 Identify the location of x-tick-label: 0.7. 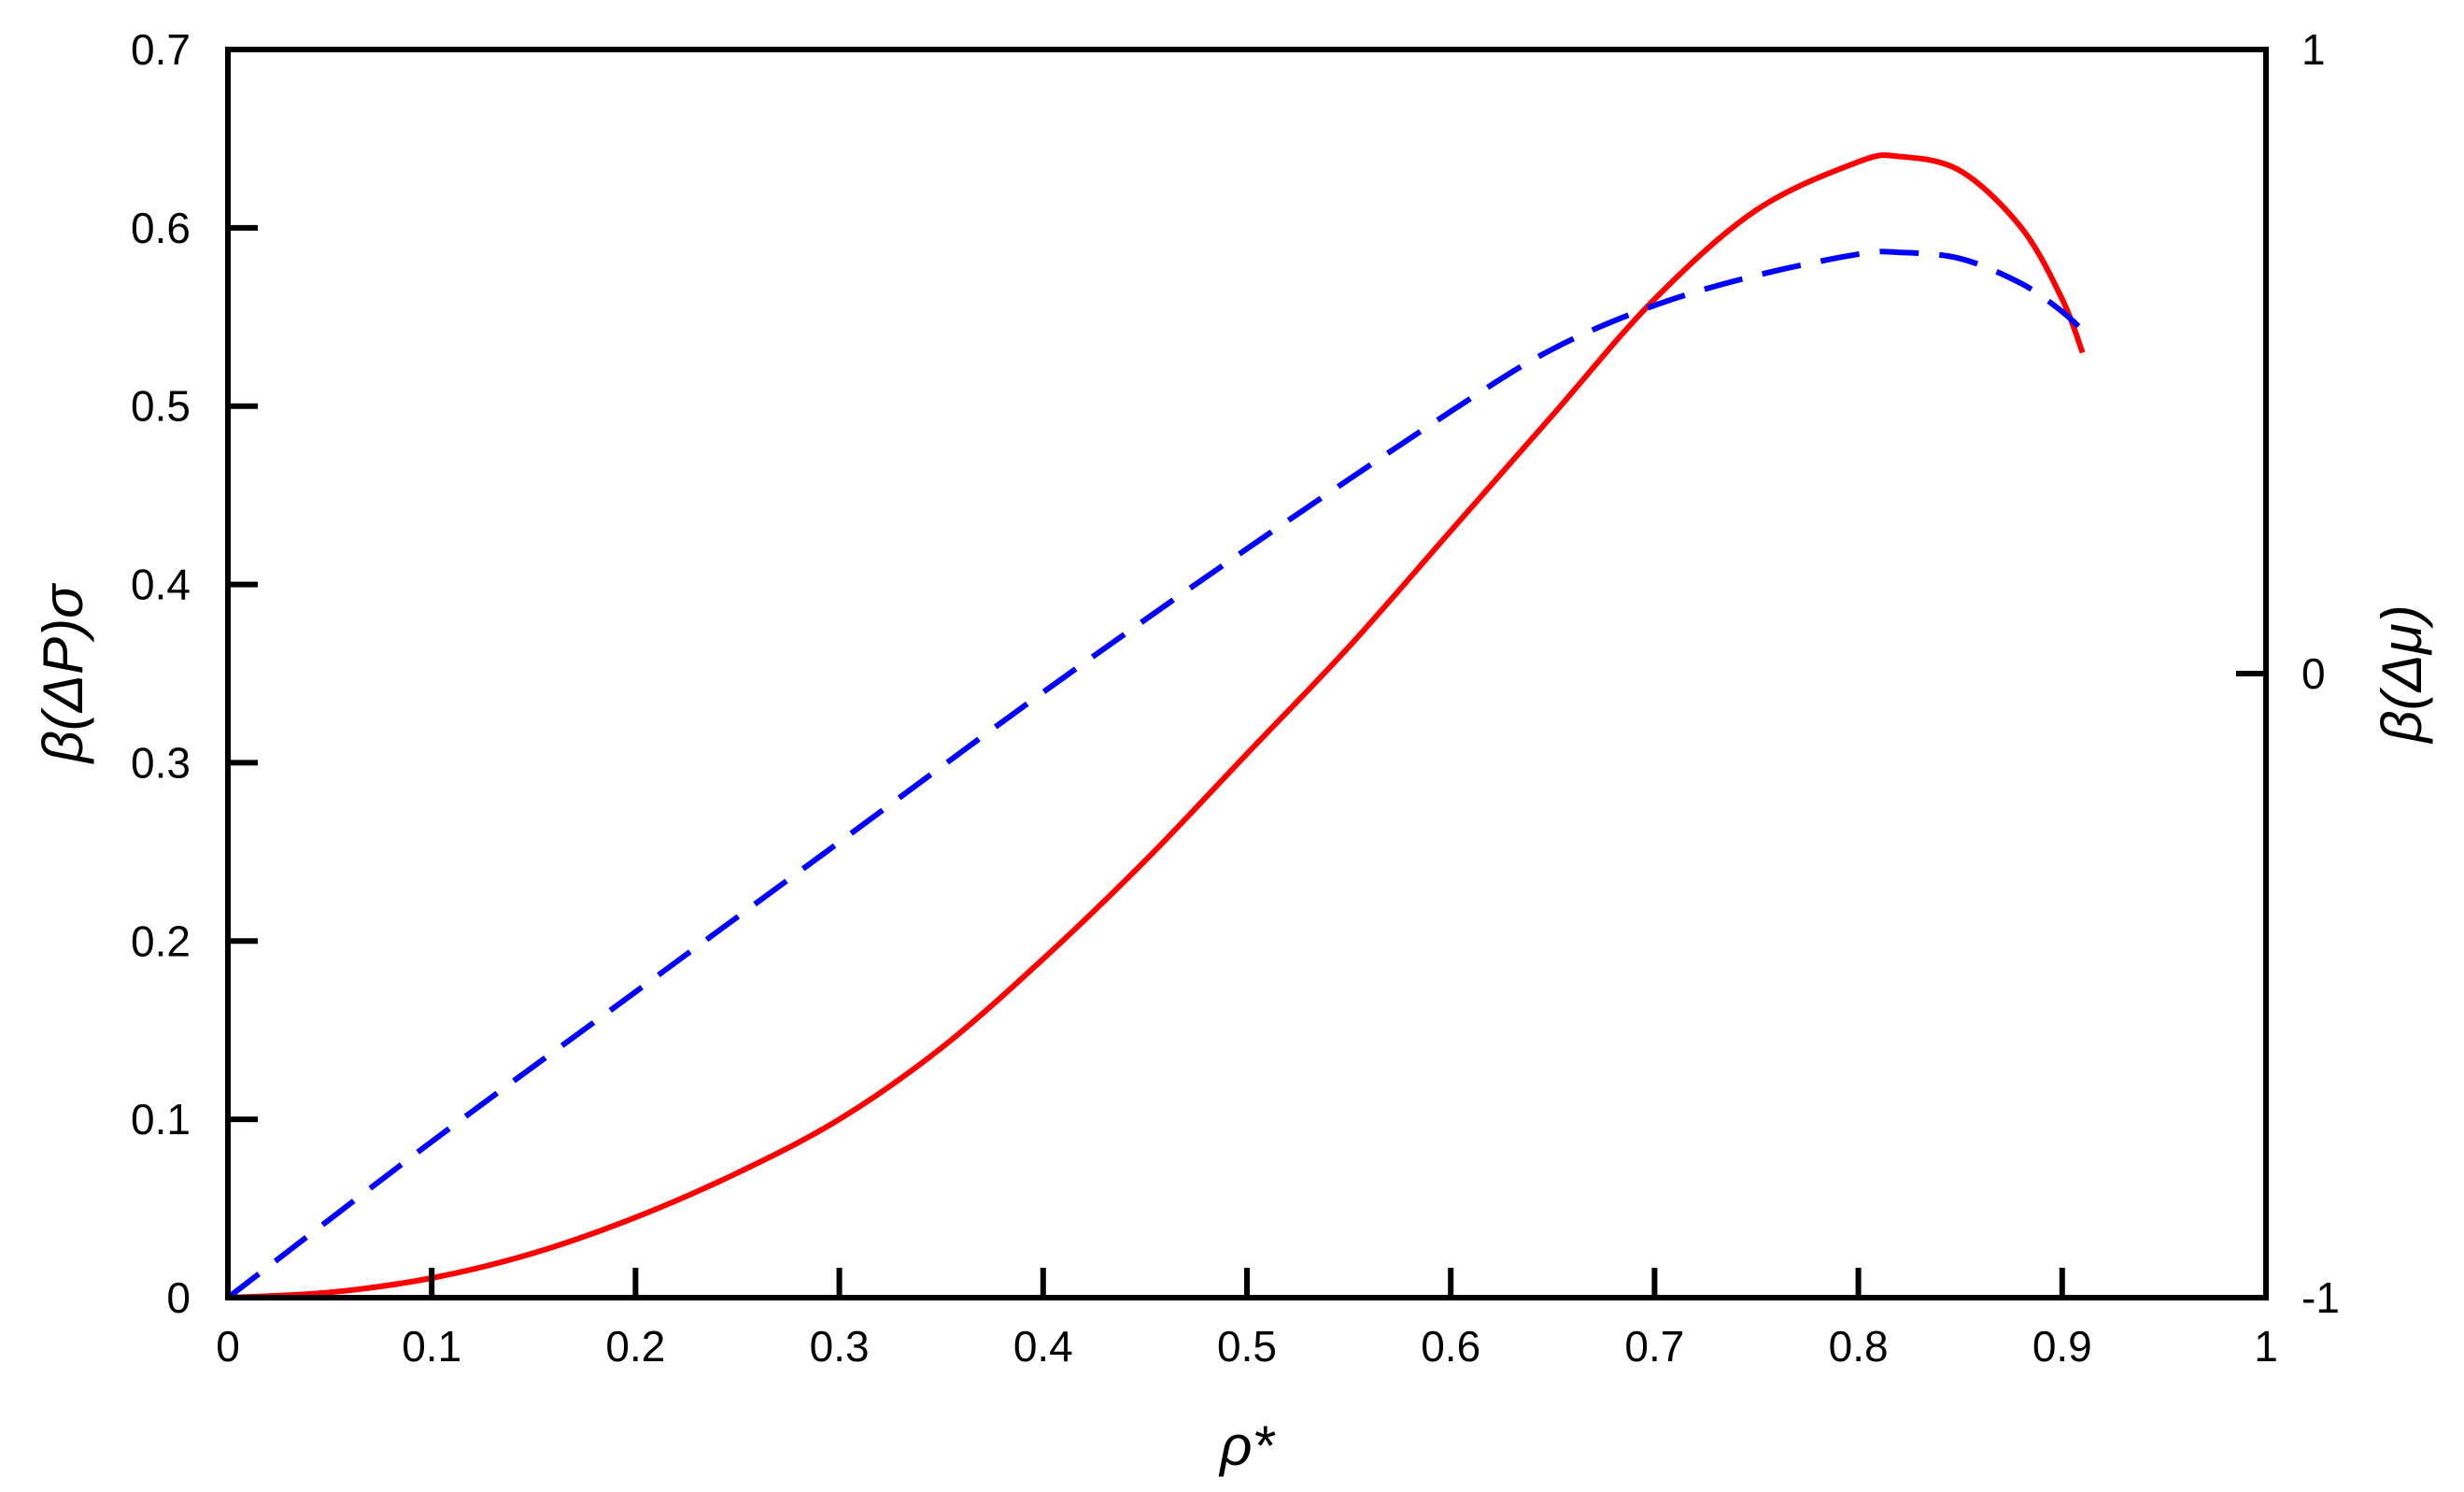
(1654, 1347).